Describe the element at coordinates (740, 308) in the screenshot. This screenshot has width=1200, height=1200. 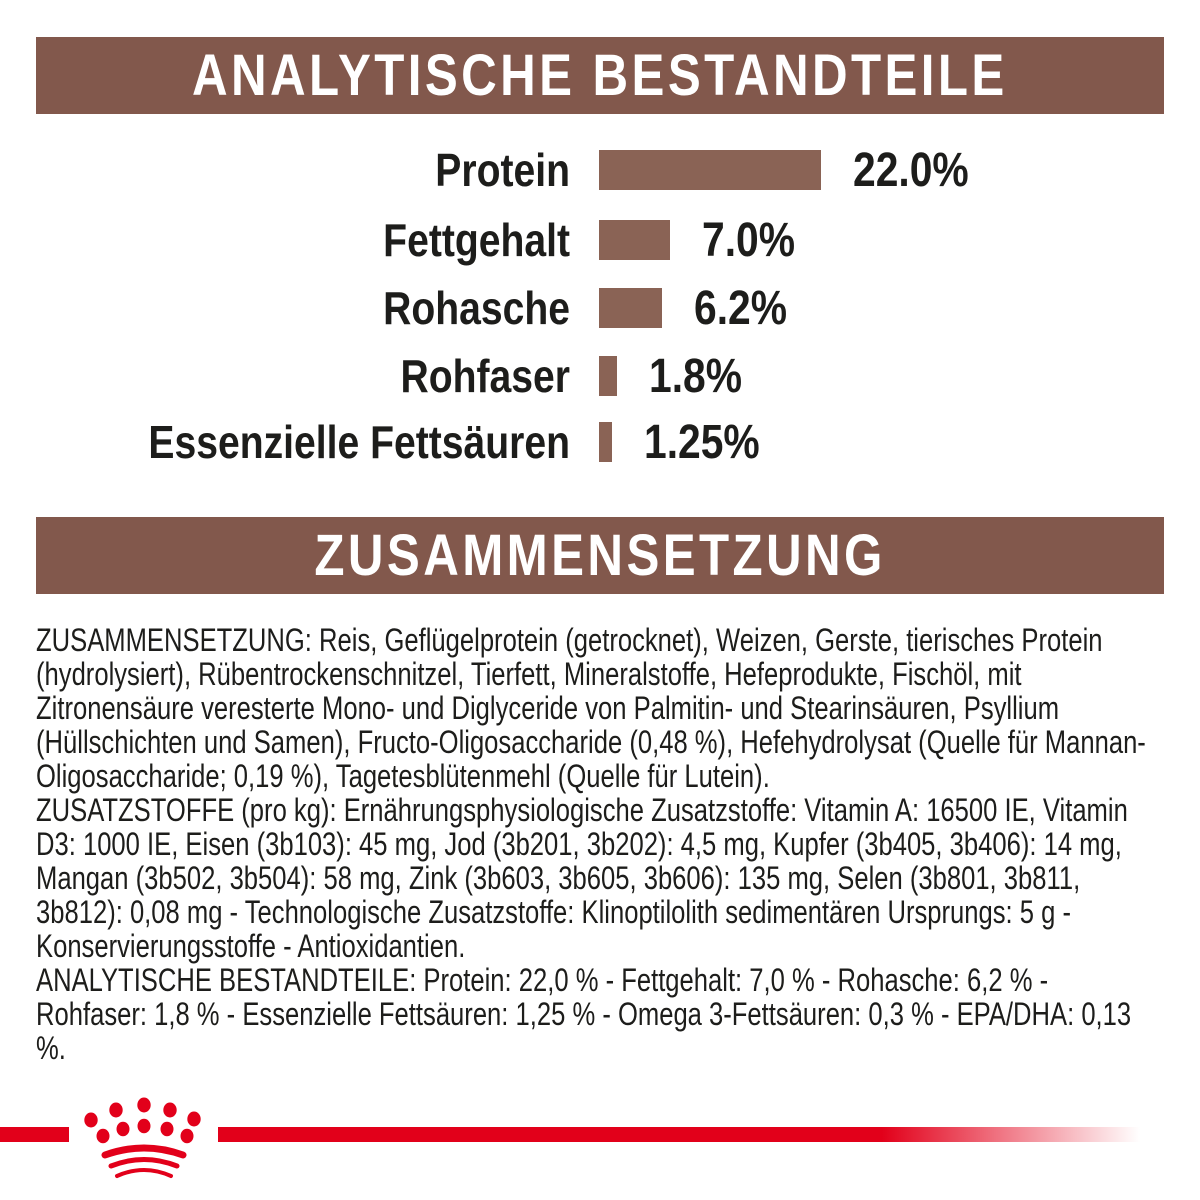
I see `chart-value-rohasche: 6.2%` at that location.